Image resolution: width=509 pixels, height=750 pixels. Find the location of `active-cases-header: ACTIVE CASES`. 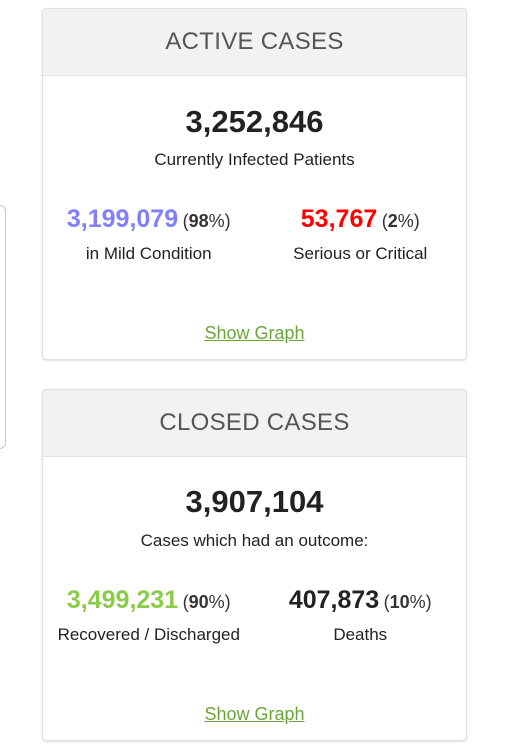

active-cases-header: ACTIVE CASES is located at coordinates (254, 42).